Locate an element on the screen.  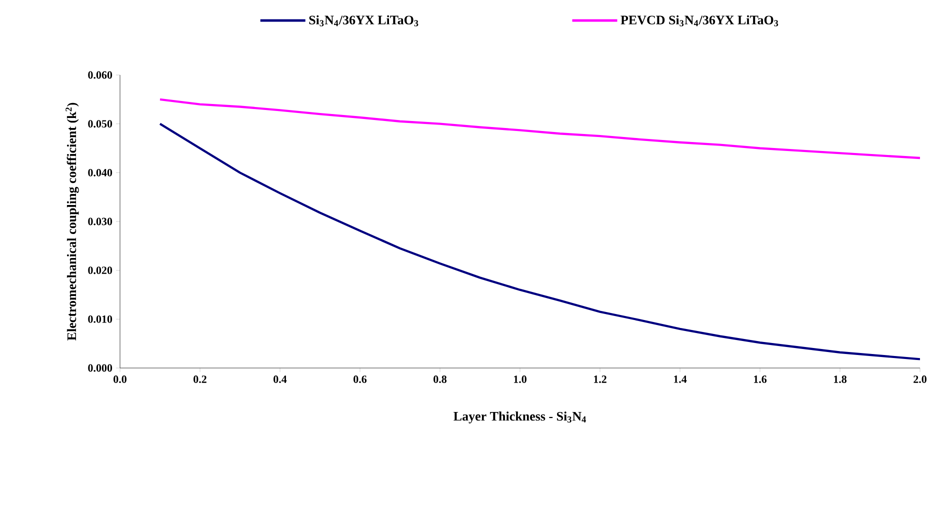
y-tick-label: 0.020 is located at coordinates (100, 270).